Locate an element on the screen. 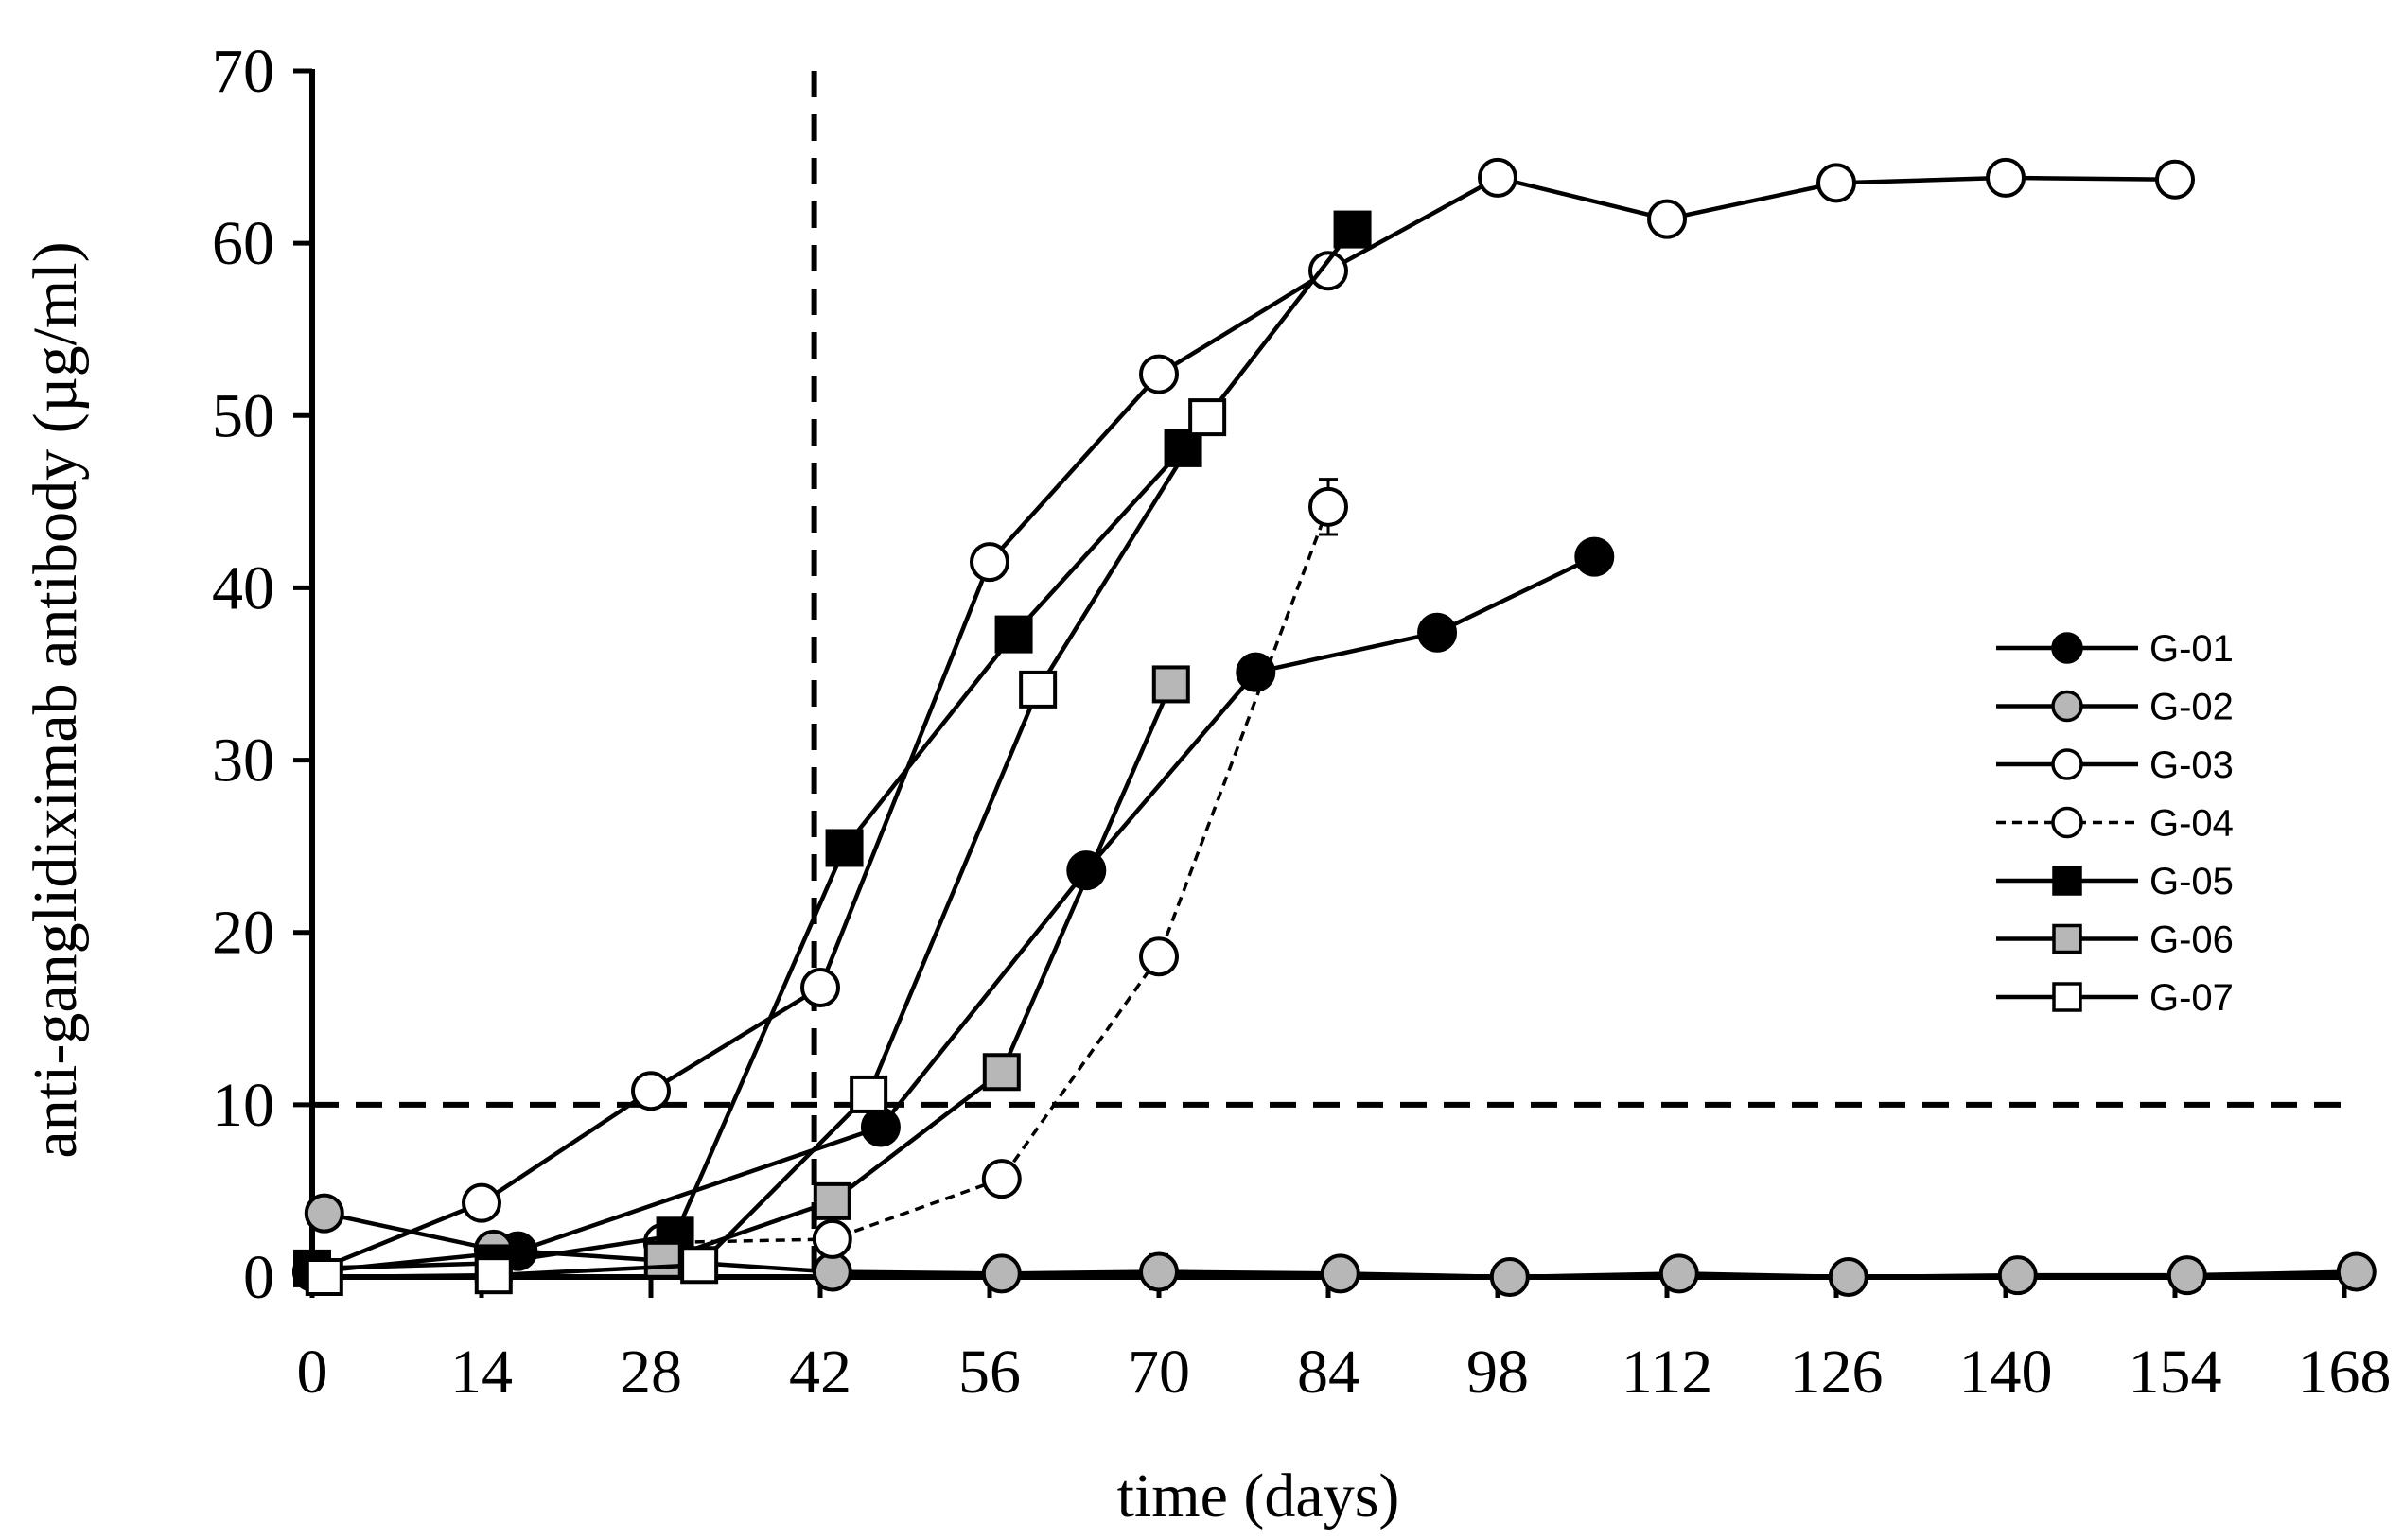  legend-label-g-07: G-07 is located at coordinates (2191, 998).